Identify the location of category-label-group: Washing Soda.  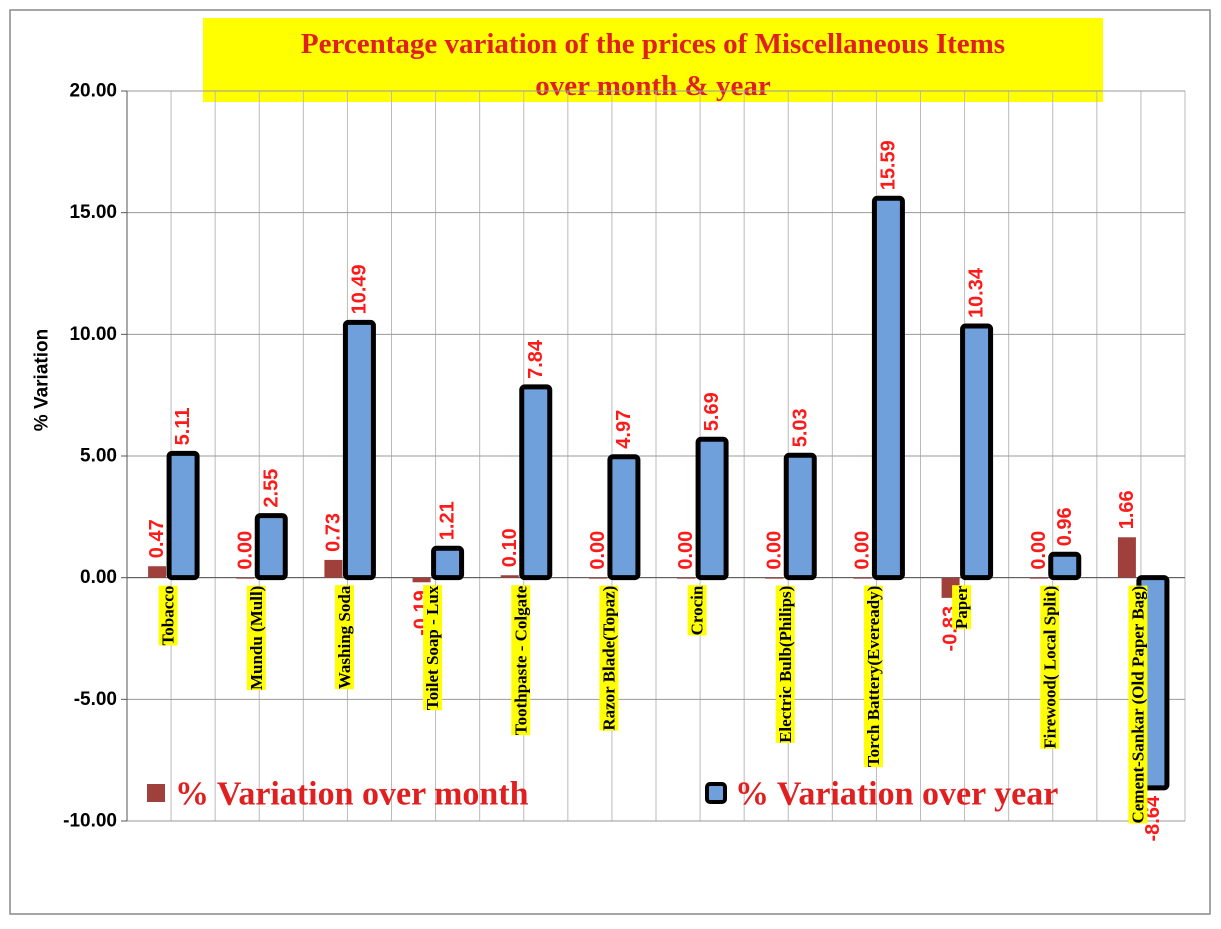
(344, 637).